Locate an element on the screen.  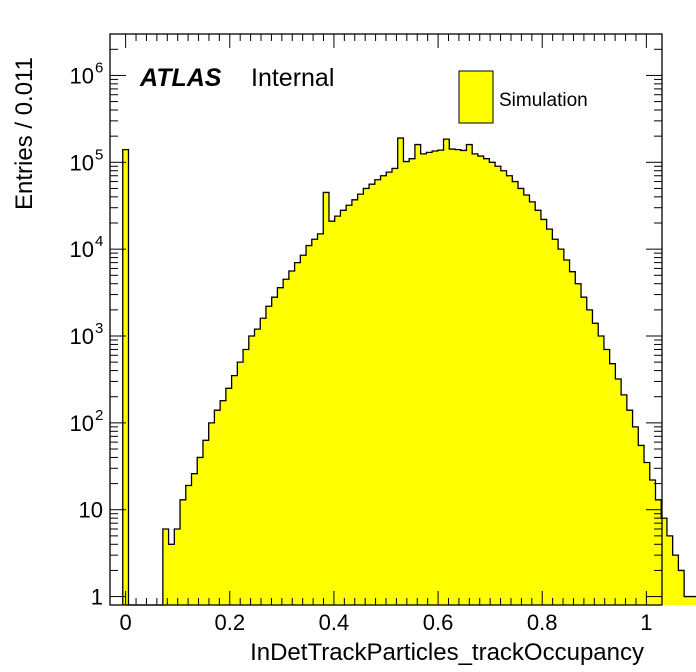
y-tick-exponent: 5 is located at coordinates (99, 154).